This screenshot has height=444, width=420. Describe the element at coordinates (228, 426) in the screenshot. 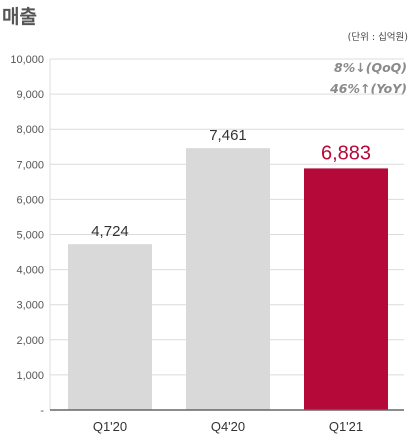

I see `x-category-label: Q4'20` at that location.